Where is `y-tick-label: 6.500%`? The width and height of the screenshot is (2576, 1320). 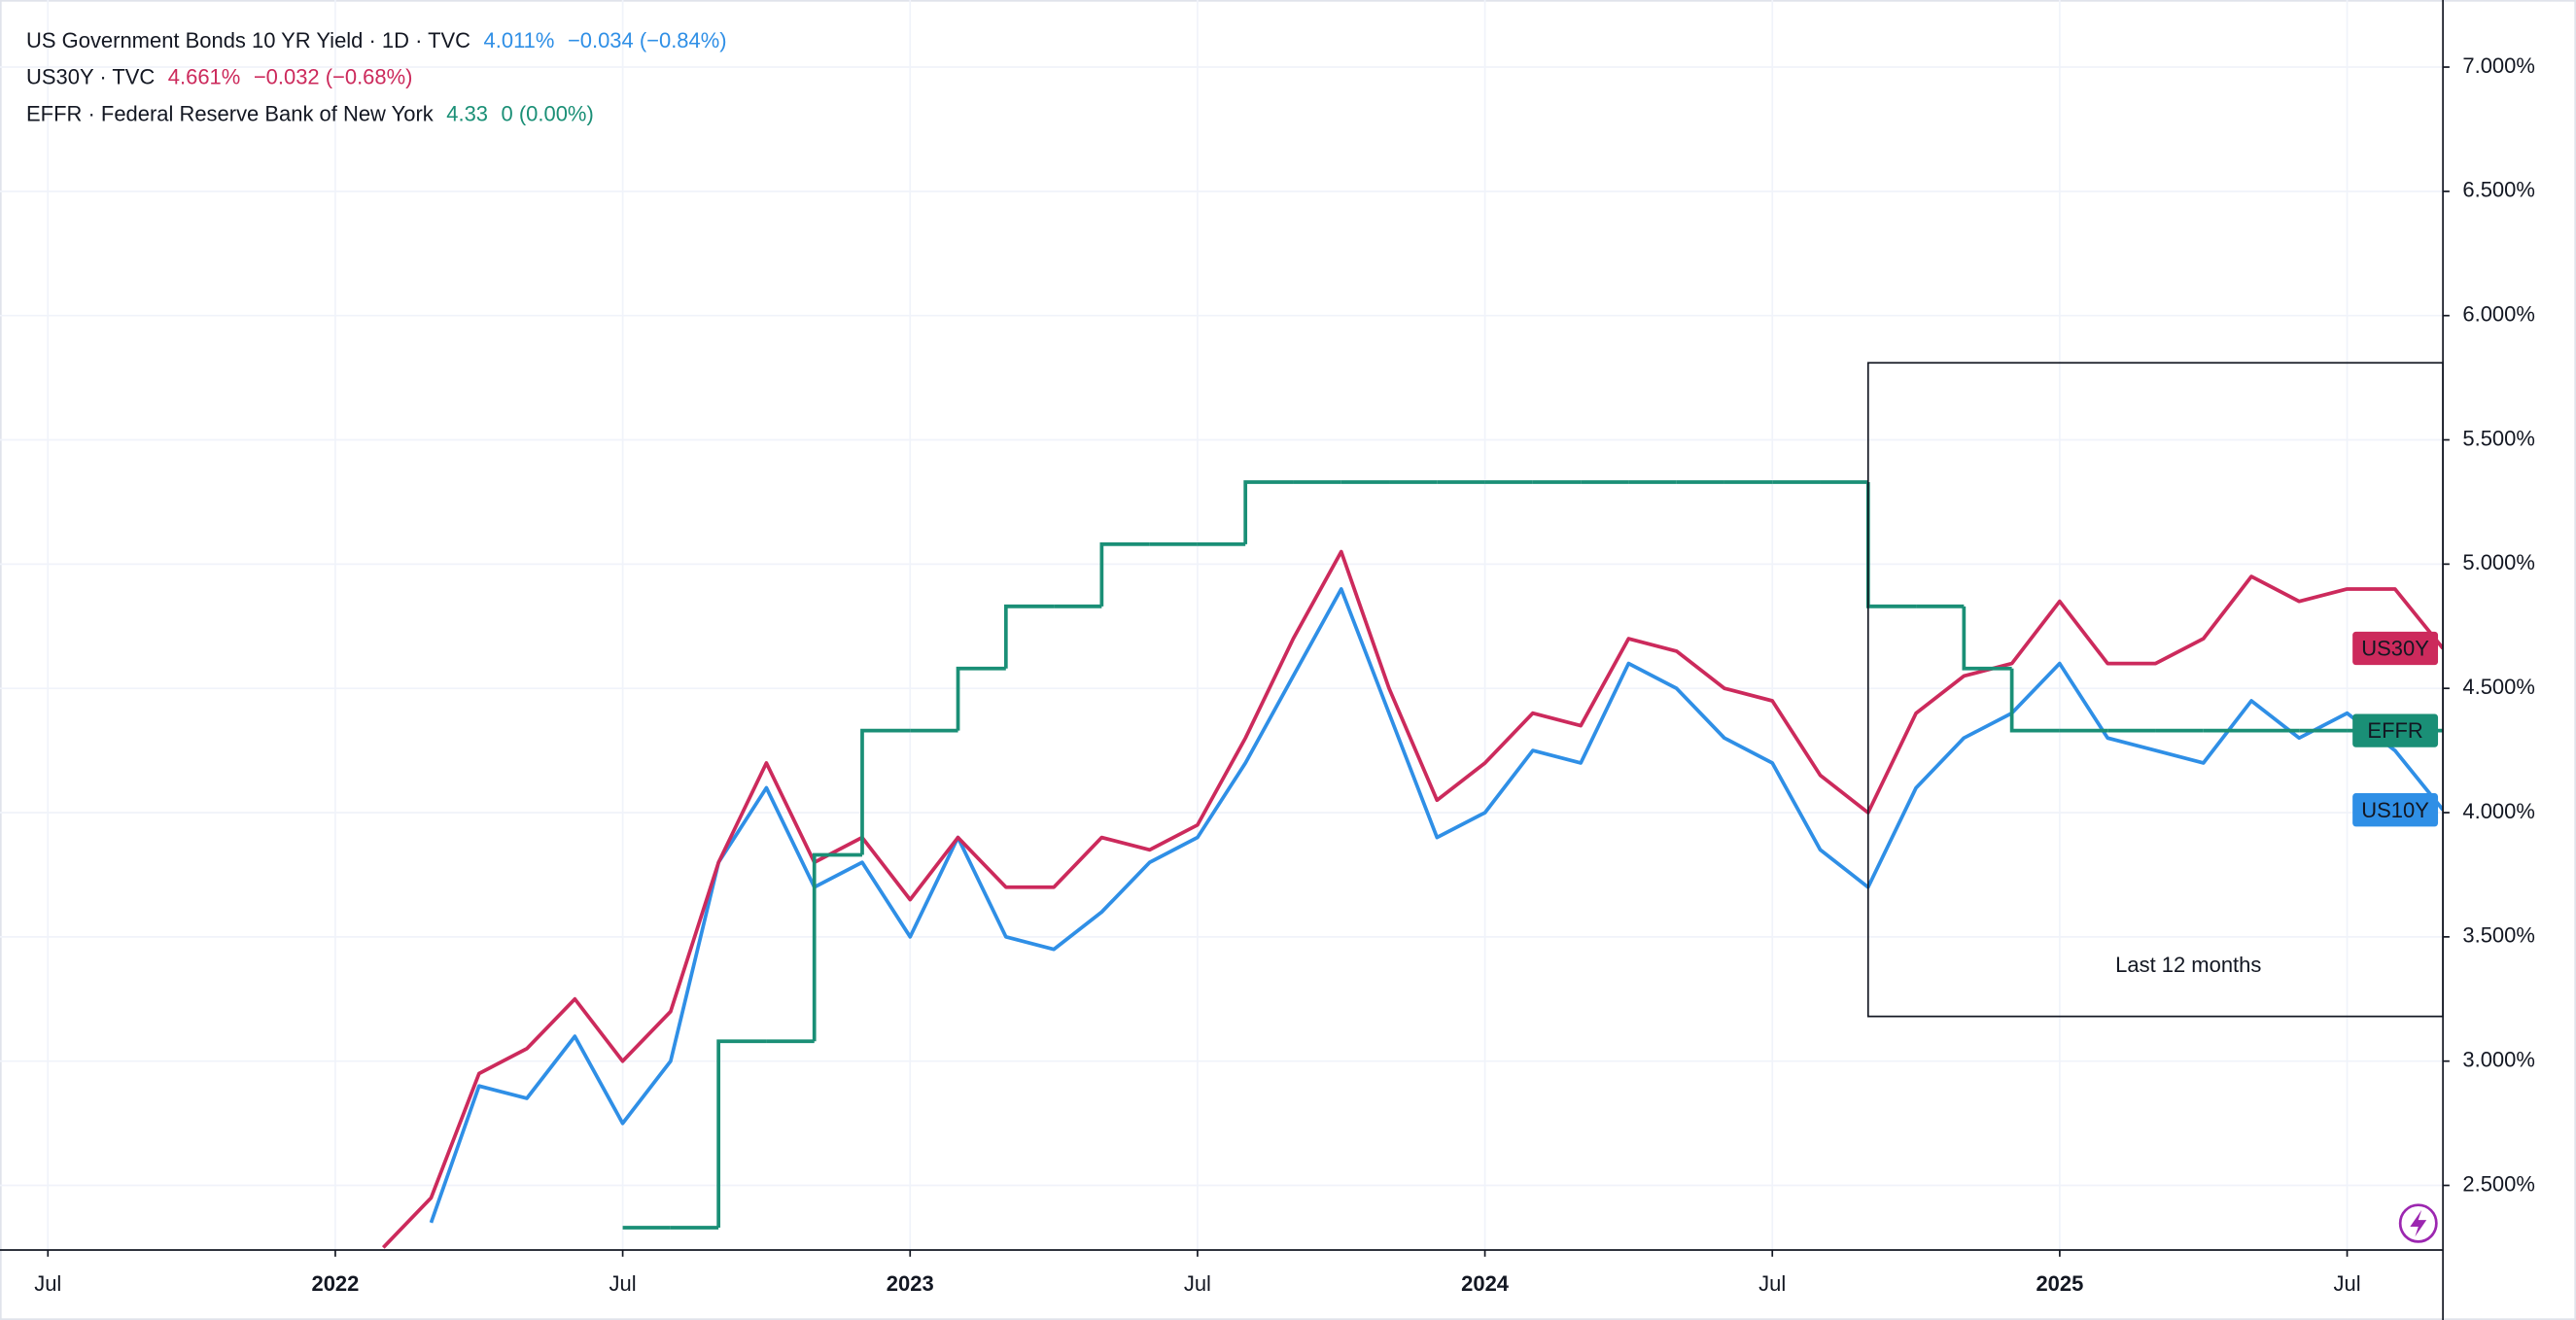
y-tick-label: 6.500% is located at coordinates (2498, 190).